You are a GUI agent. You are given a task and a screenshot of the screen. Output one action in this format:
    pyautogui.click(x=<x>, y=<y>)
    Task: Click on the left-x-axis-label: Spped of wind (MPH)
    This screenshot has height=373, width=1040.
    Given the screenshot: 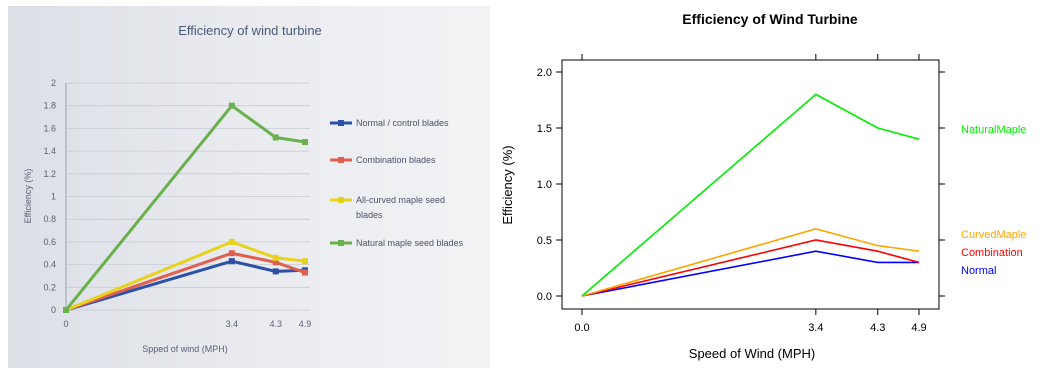 What is the action you would take?
    pyautogui.click(x=185, y=349)
    